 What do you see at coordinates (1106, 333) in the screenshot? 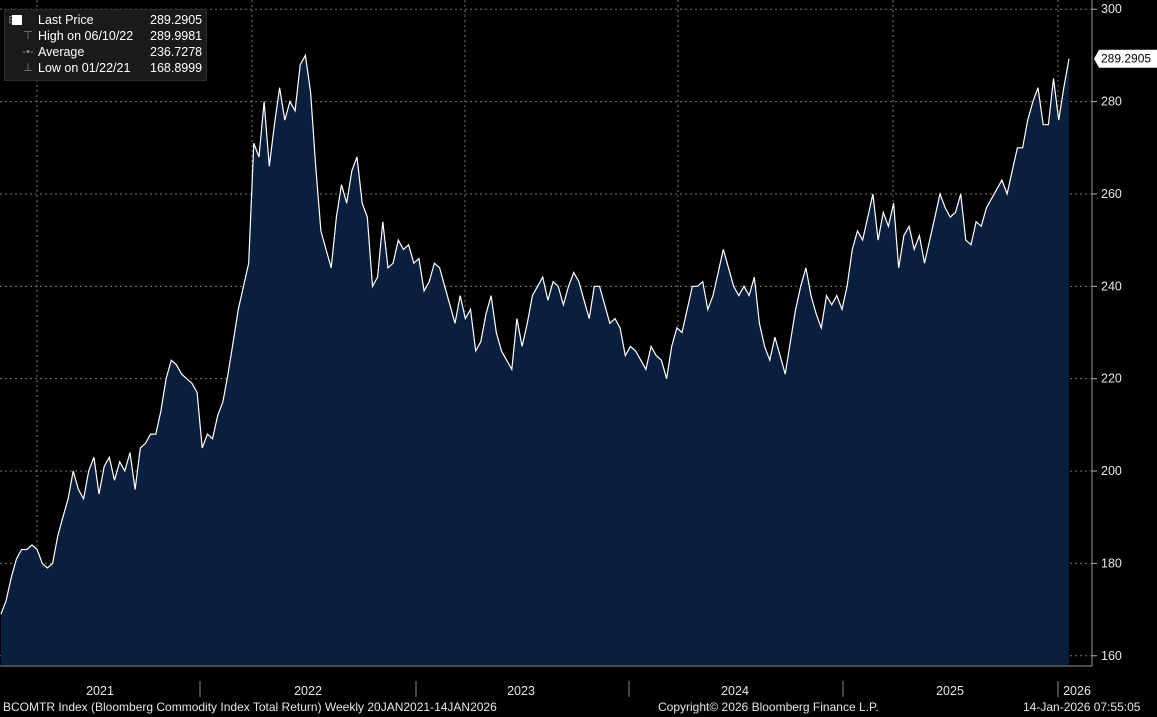
I see `y-axis: 160 180 200 220 240 260 280 300` at bounding box center [1106, 333].